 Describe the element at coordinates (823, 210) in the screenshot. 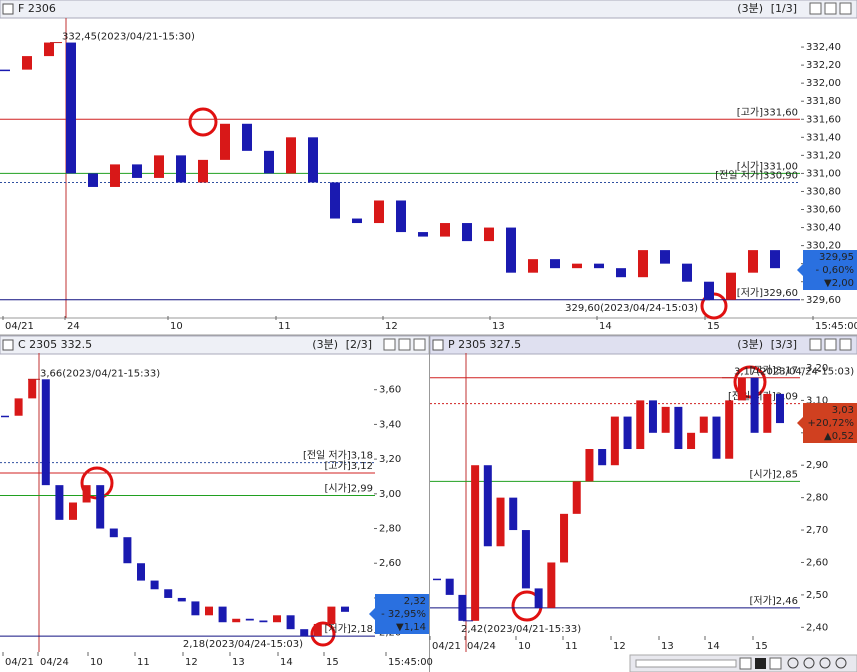

I see `y-tick-label: 330,60` at that location.